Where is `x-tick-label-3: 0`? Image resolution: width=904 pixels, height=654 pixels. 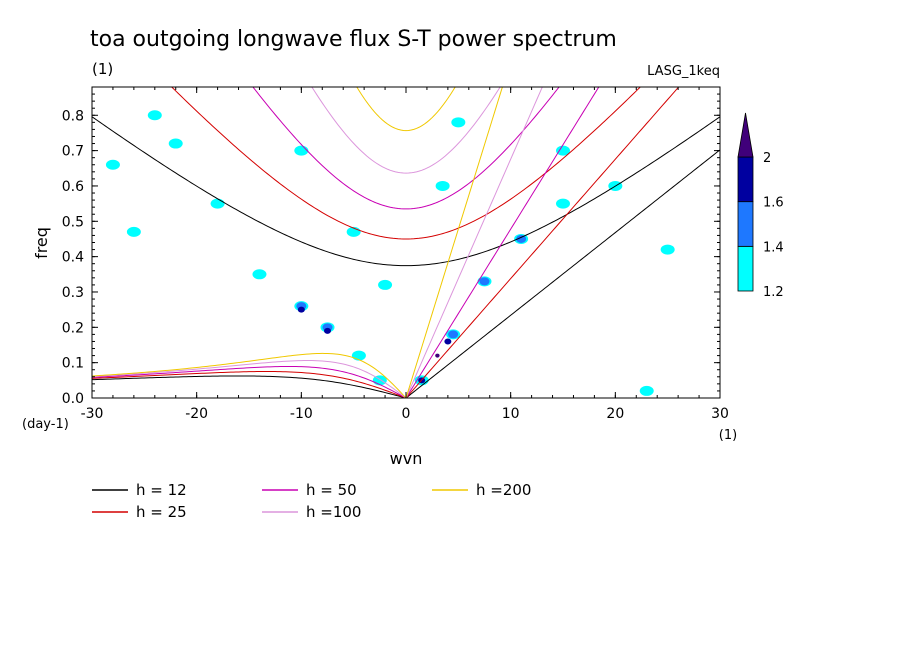 x-tick-label-3: 0 is located at coordinates (406, 414).